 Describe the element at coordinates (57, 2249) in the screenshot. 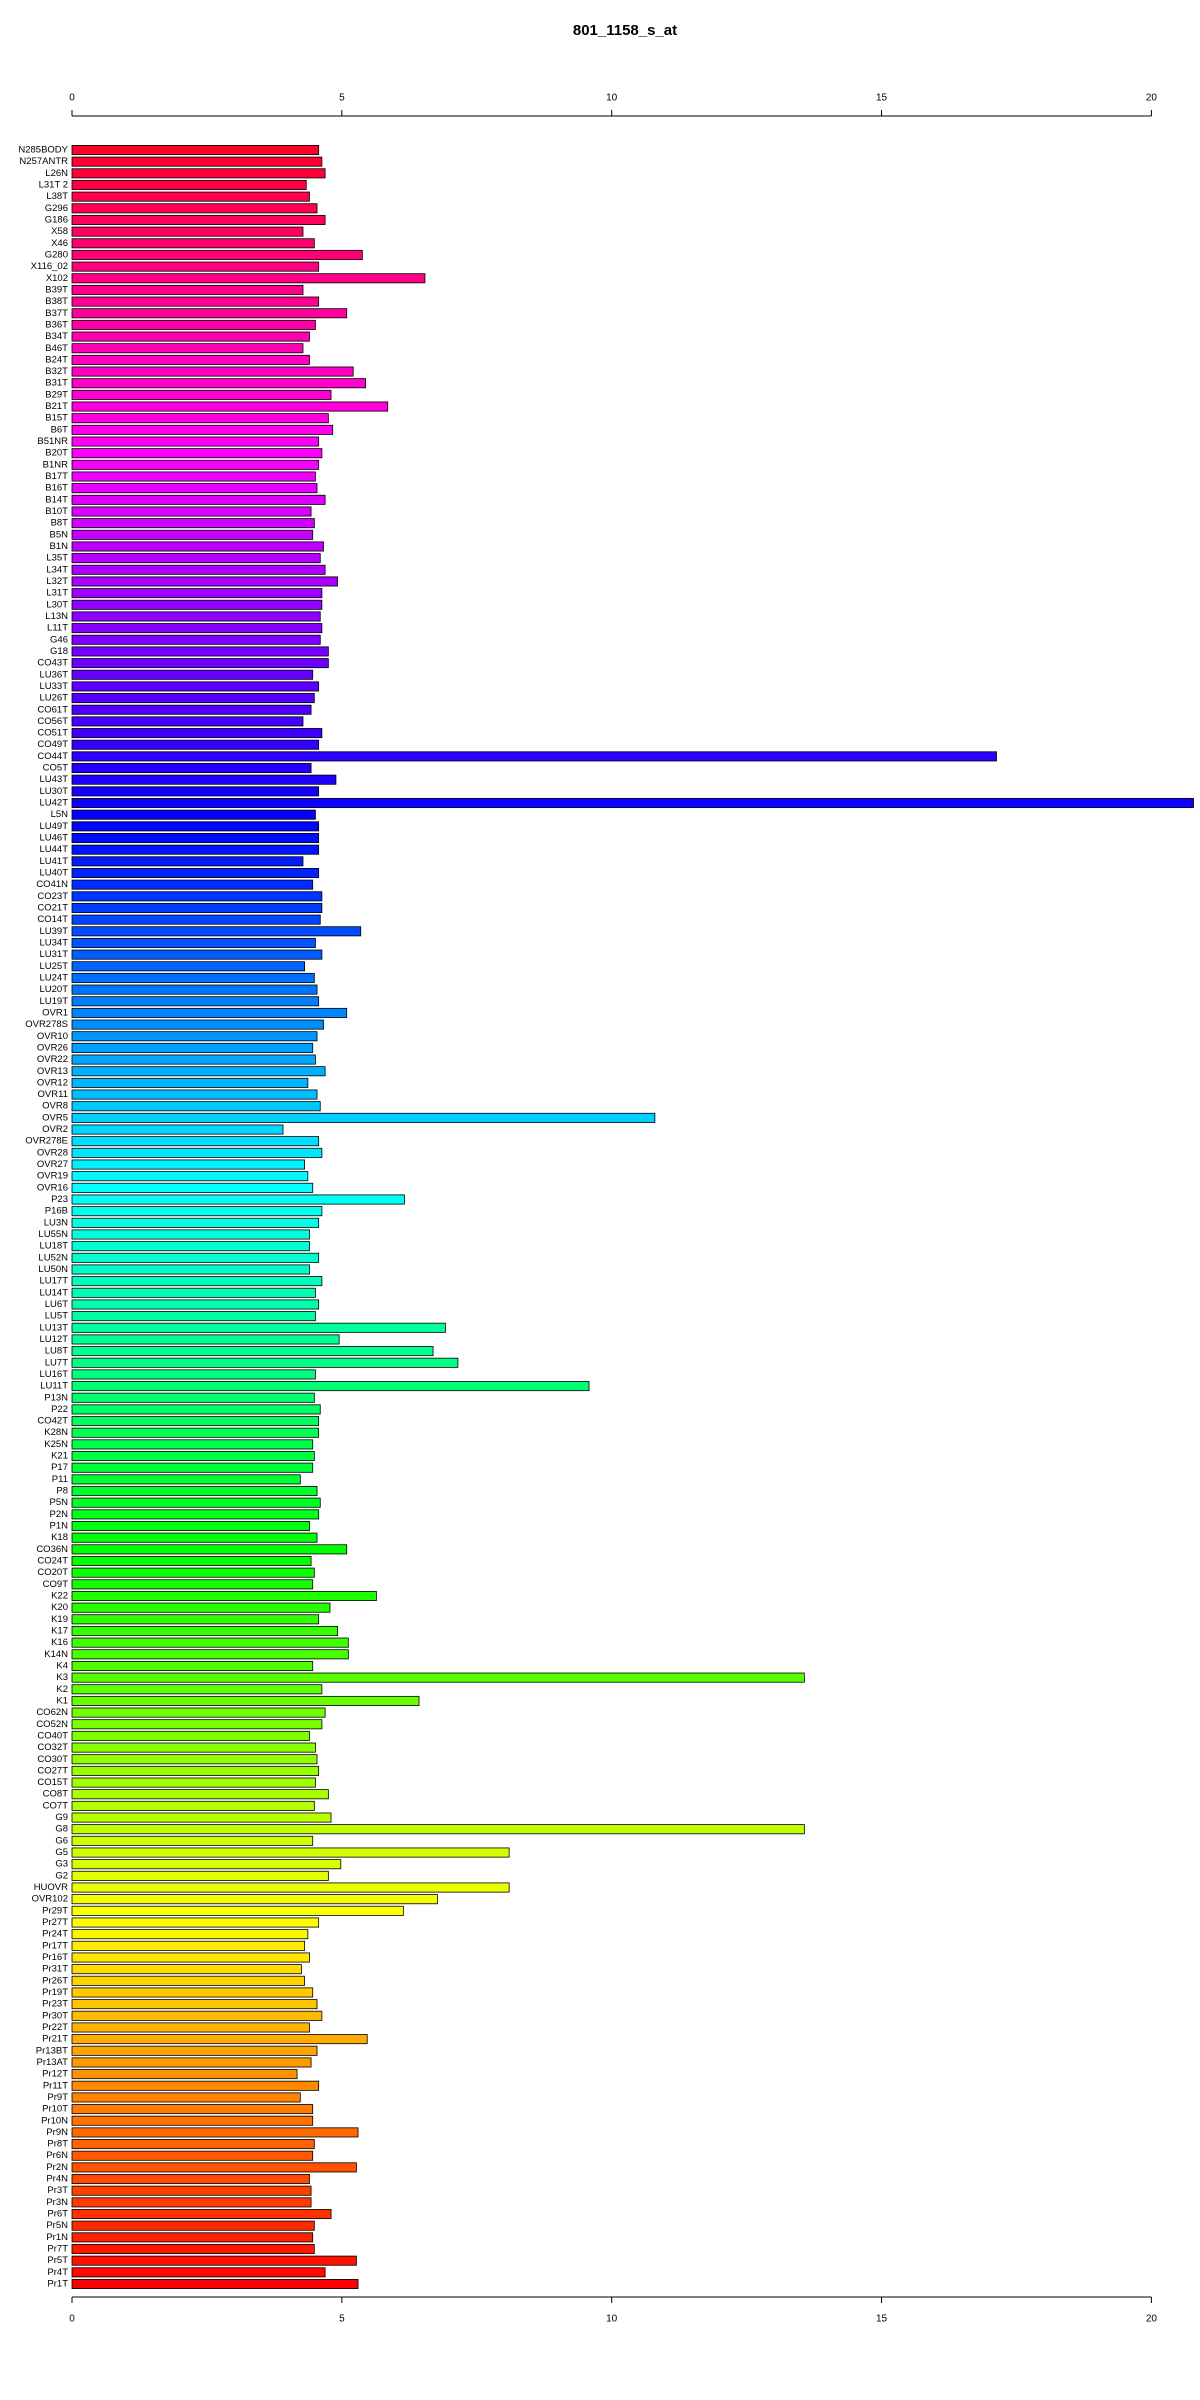

I see `y-tick-label: Pr7T` at that location.